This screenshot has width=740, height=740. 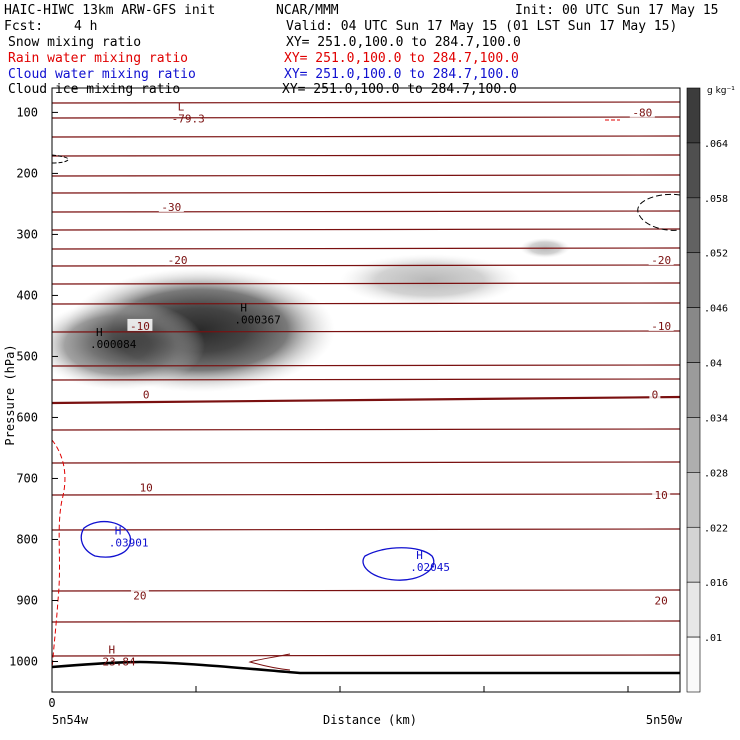 What do you see at coordinates (51, 703) in the screenshot?
I see `x-origin-label: 0` at bounding box center [51, 703].